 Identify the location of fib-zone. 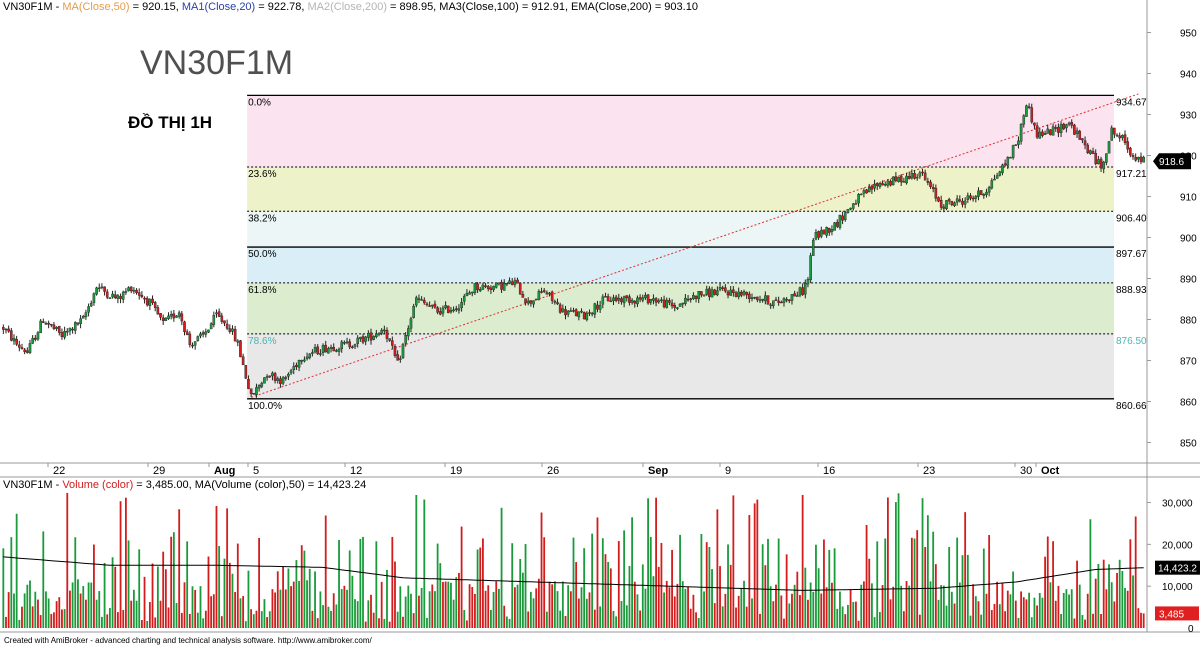
(681, 131).